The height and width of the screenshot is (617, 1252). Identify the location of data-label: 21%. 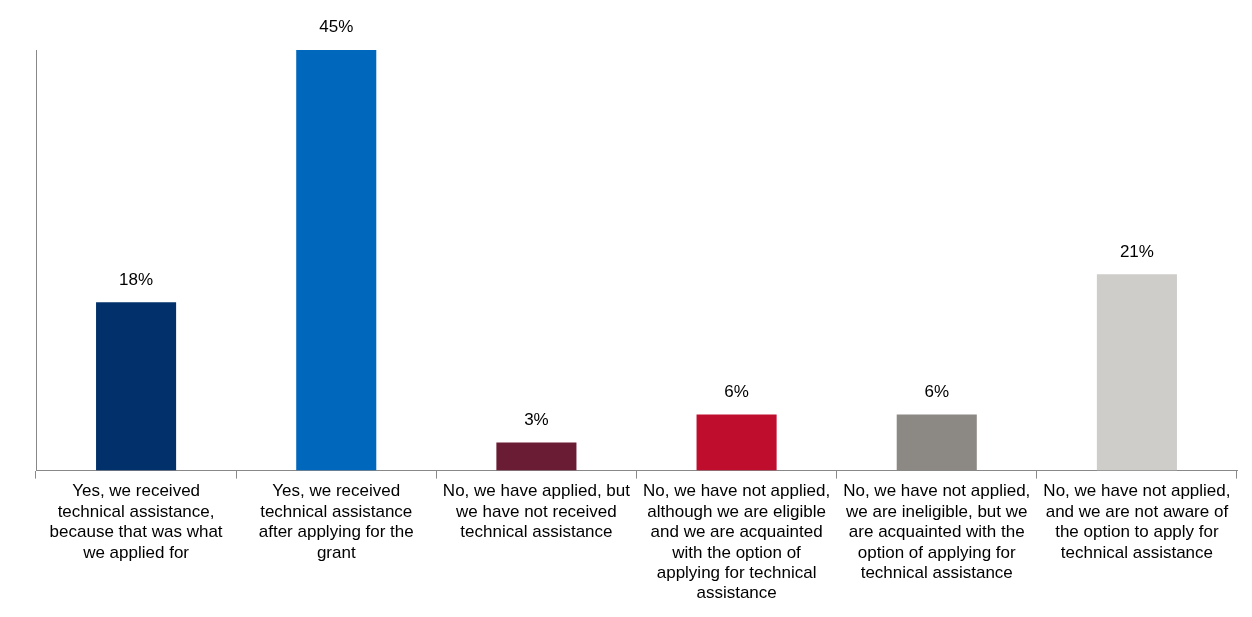
(1136, 251).